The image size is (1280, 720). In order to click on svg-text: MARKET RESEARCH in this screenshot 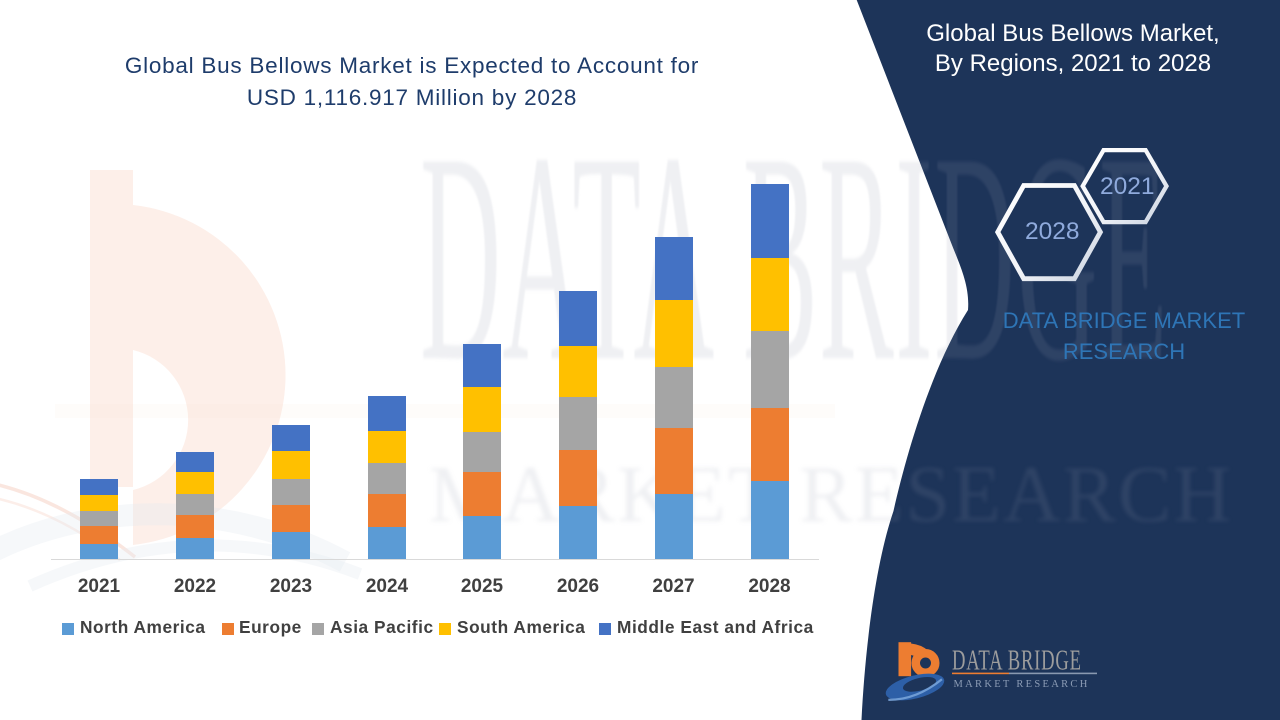, I will do `click(1022, 684)`.